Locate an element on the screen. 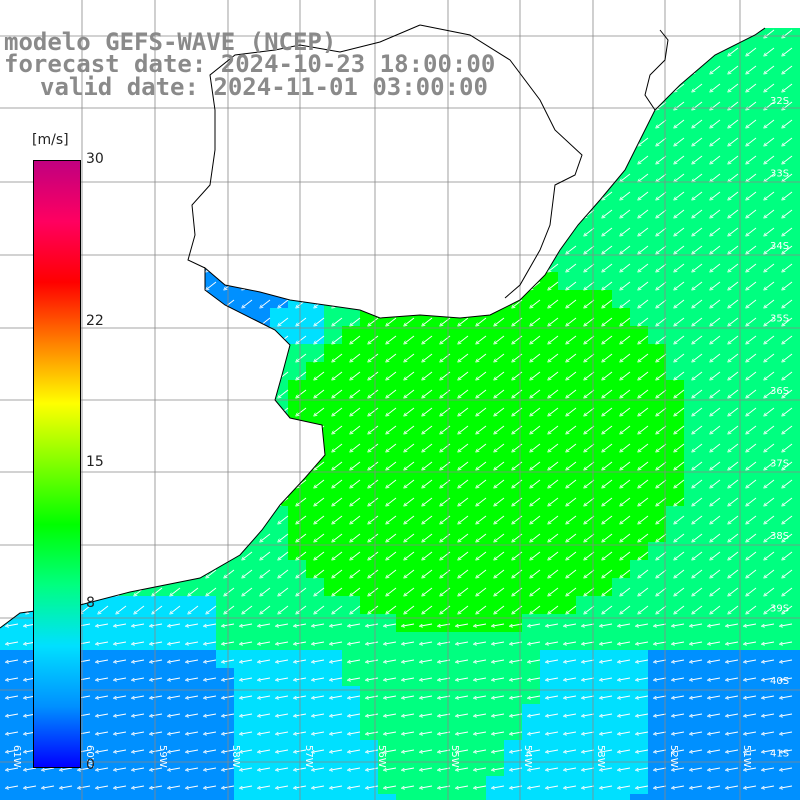 Image resolution: width=800 pixels, height=800 pixels. latitude-label: 39S is located at coordinates (779, 609).